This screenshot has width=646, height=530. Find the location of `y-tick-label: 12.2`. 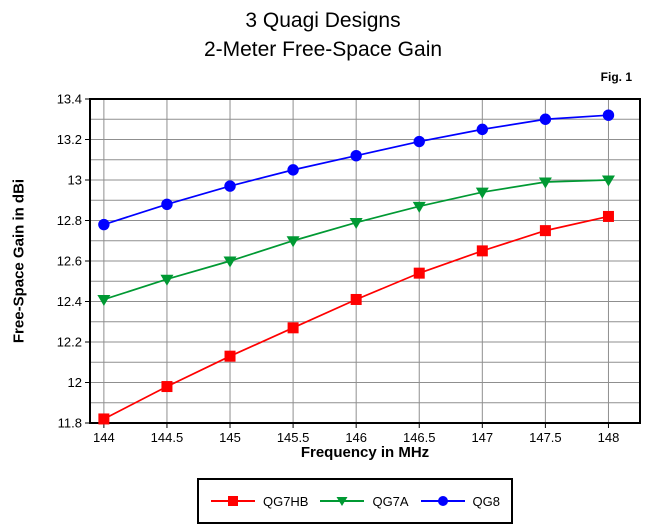

y-tick-label: 12.2 is located at coordinates (69, 342).